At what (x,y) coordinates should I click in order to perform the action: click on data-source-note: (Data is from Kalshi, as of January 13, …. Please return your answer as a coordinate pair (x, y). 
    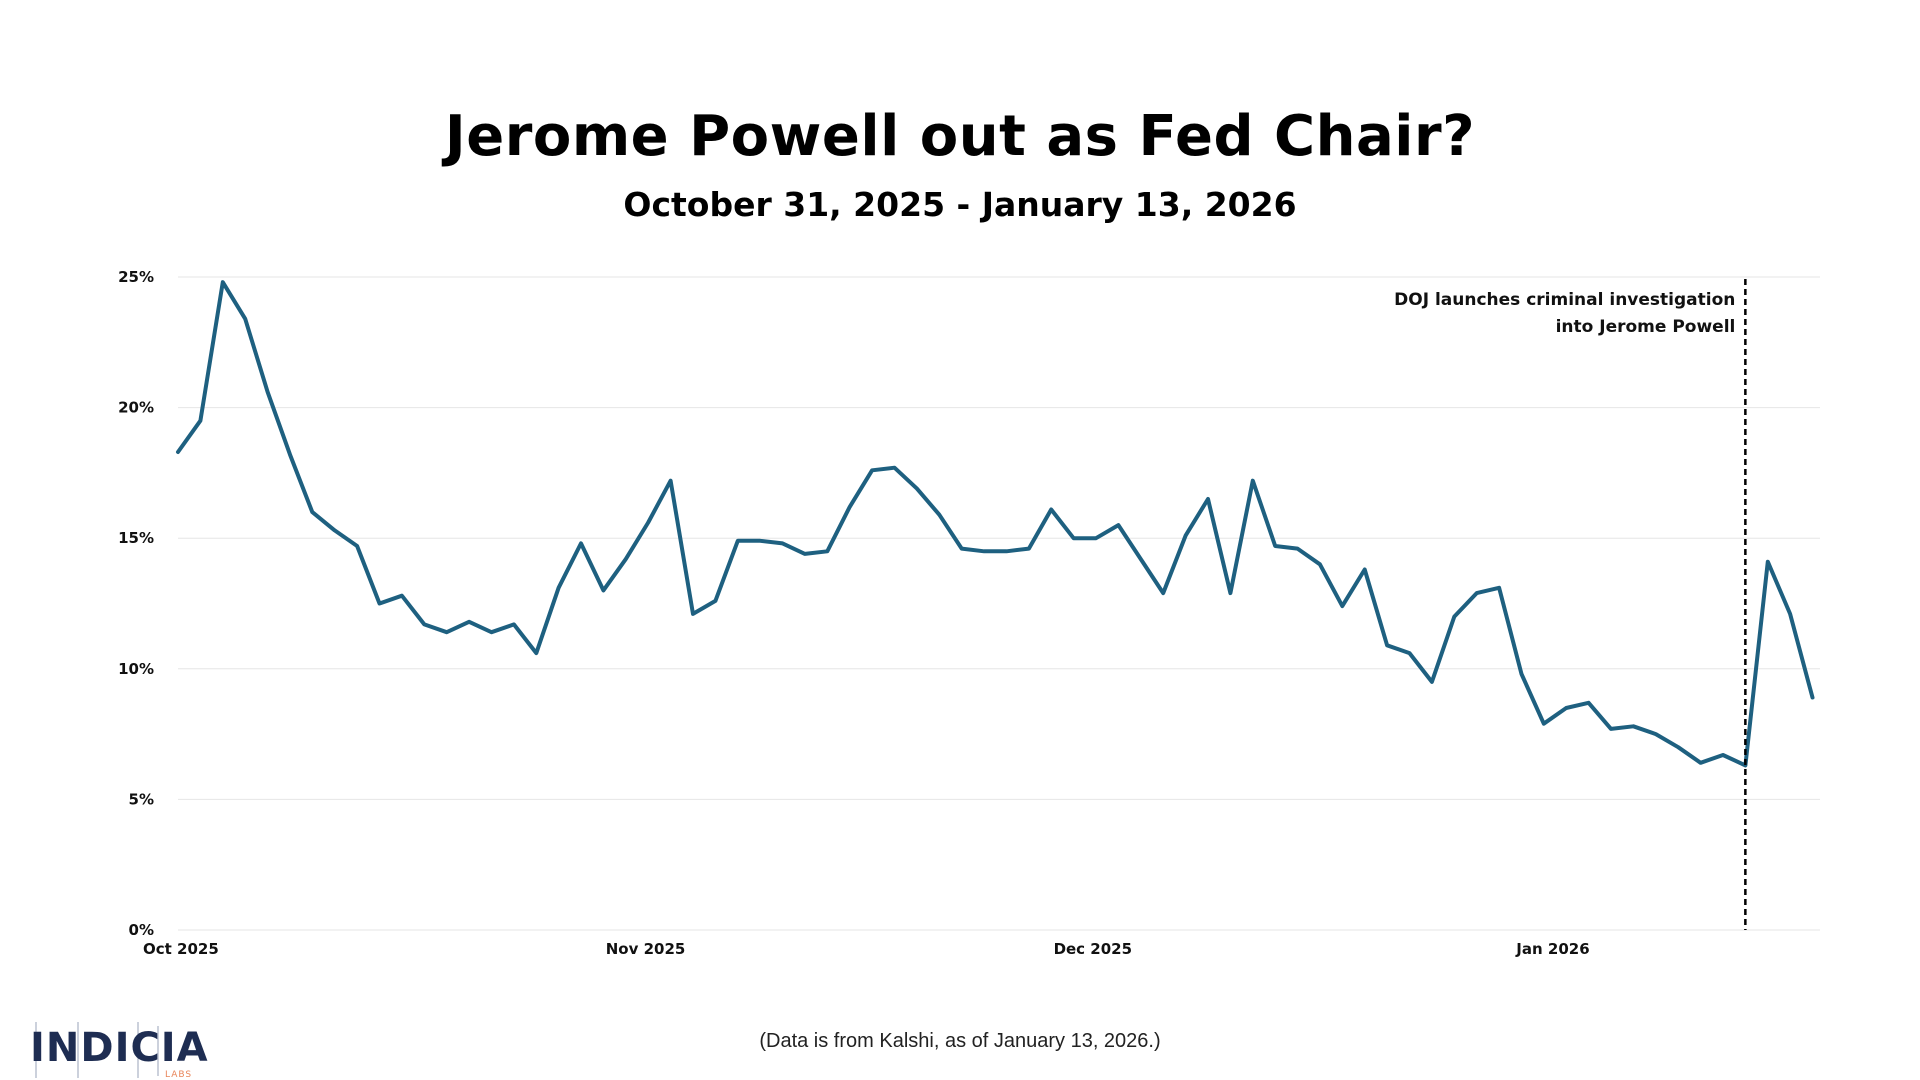
    Looking at the image, I should click on (960, 1041).